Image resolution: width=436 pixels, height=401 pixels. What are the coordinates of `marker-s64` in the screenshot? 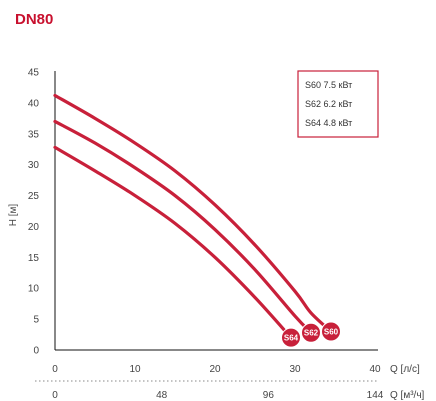 It's located at (291, 337).